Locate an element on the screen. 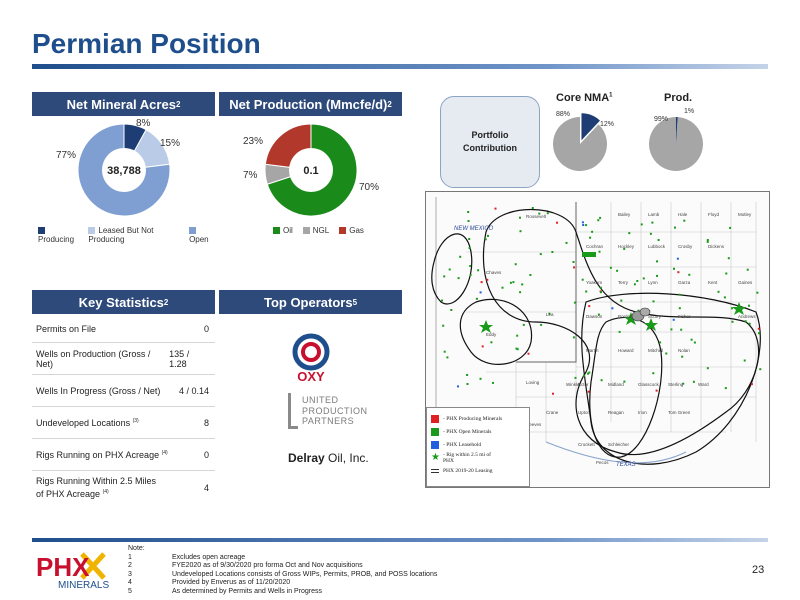  legend-swatch-producing is located at coordinates (41, 231).